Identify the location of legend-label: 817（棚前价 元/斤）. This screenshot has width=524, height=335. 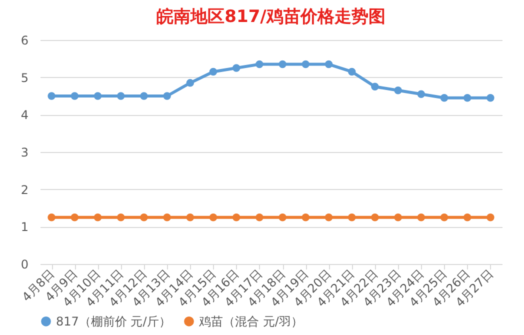
(113, 321).